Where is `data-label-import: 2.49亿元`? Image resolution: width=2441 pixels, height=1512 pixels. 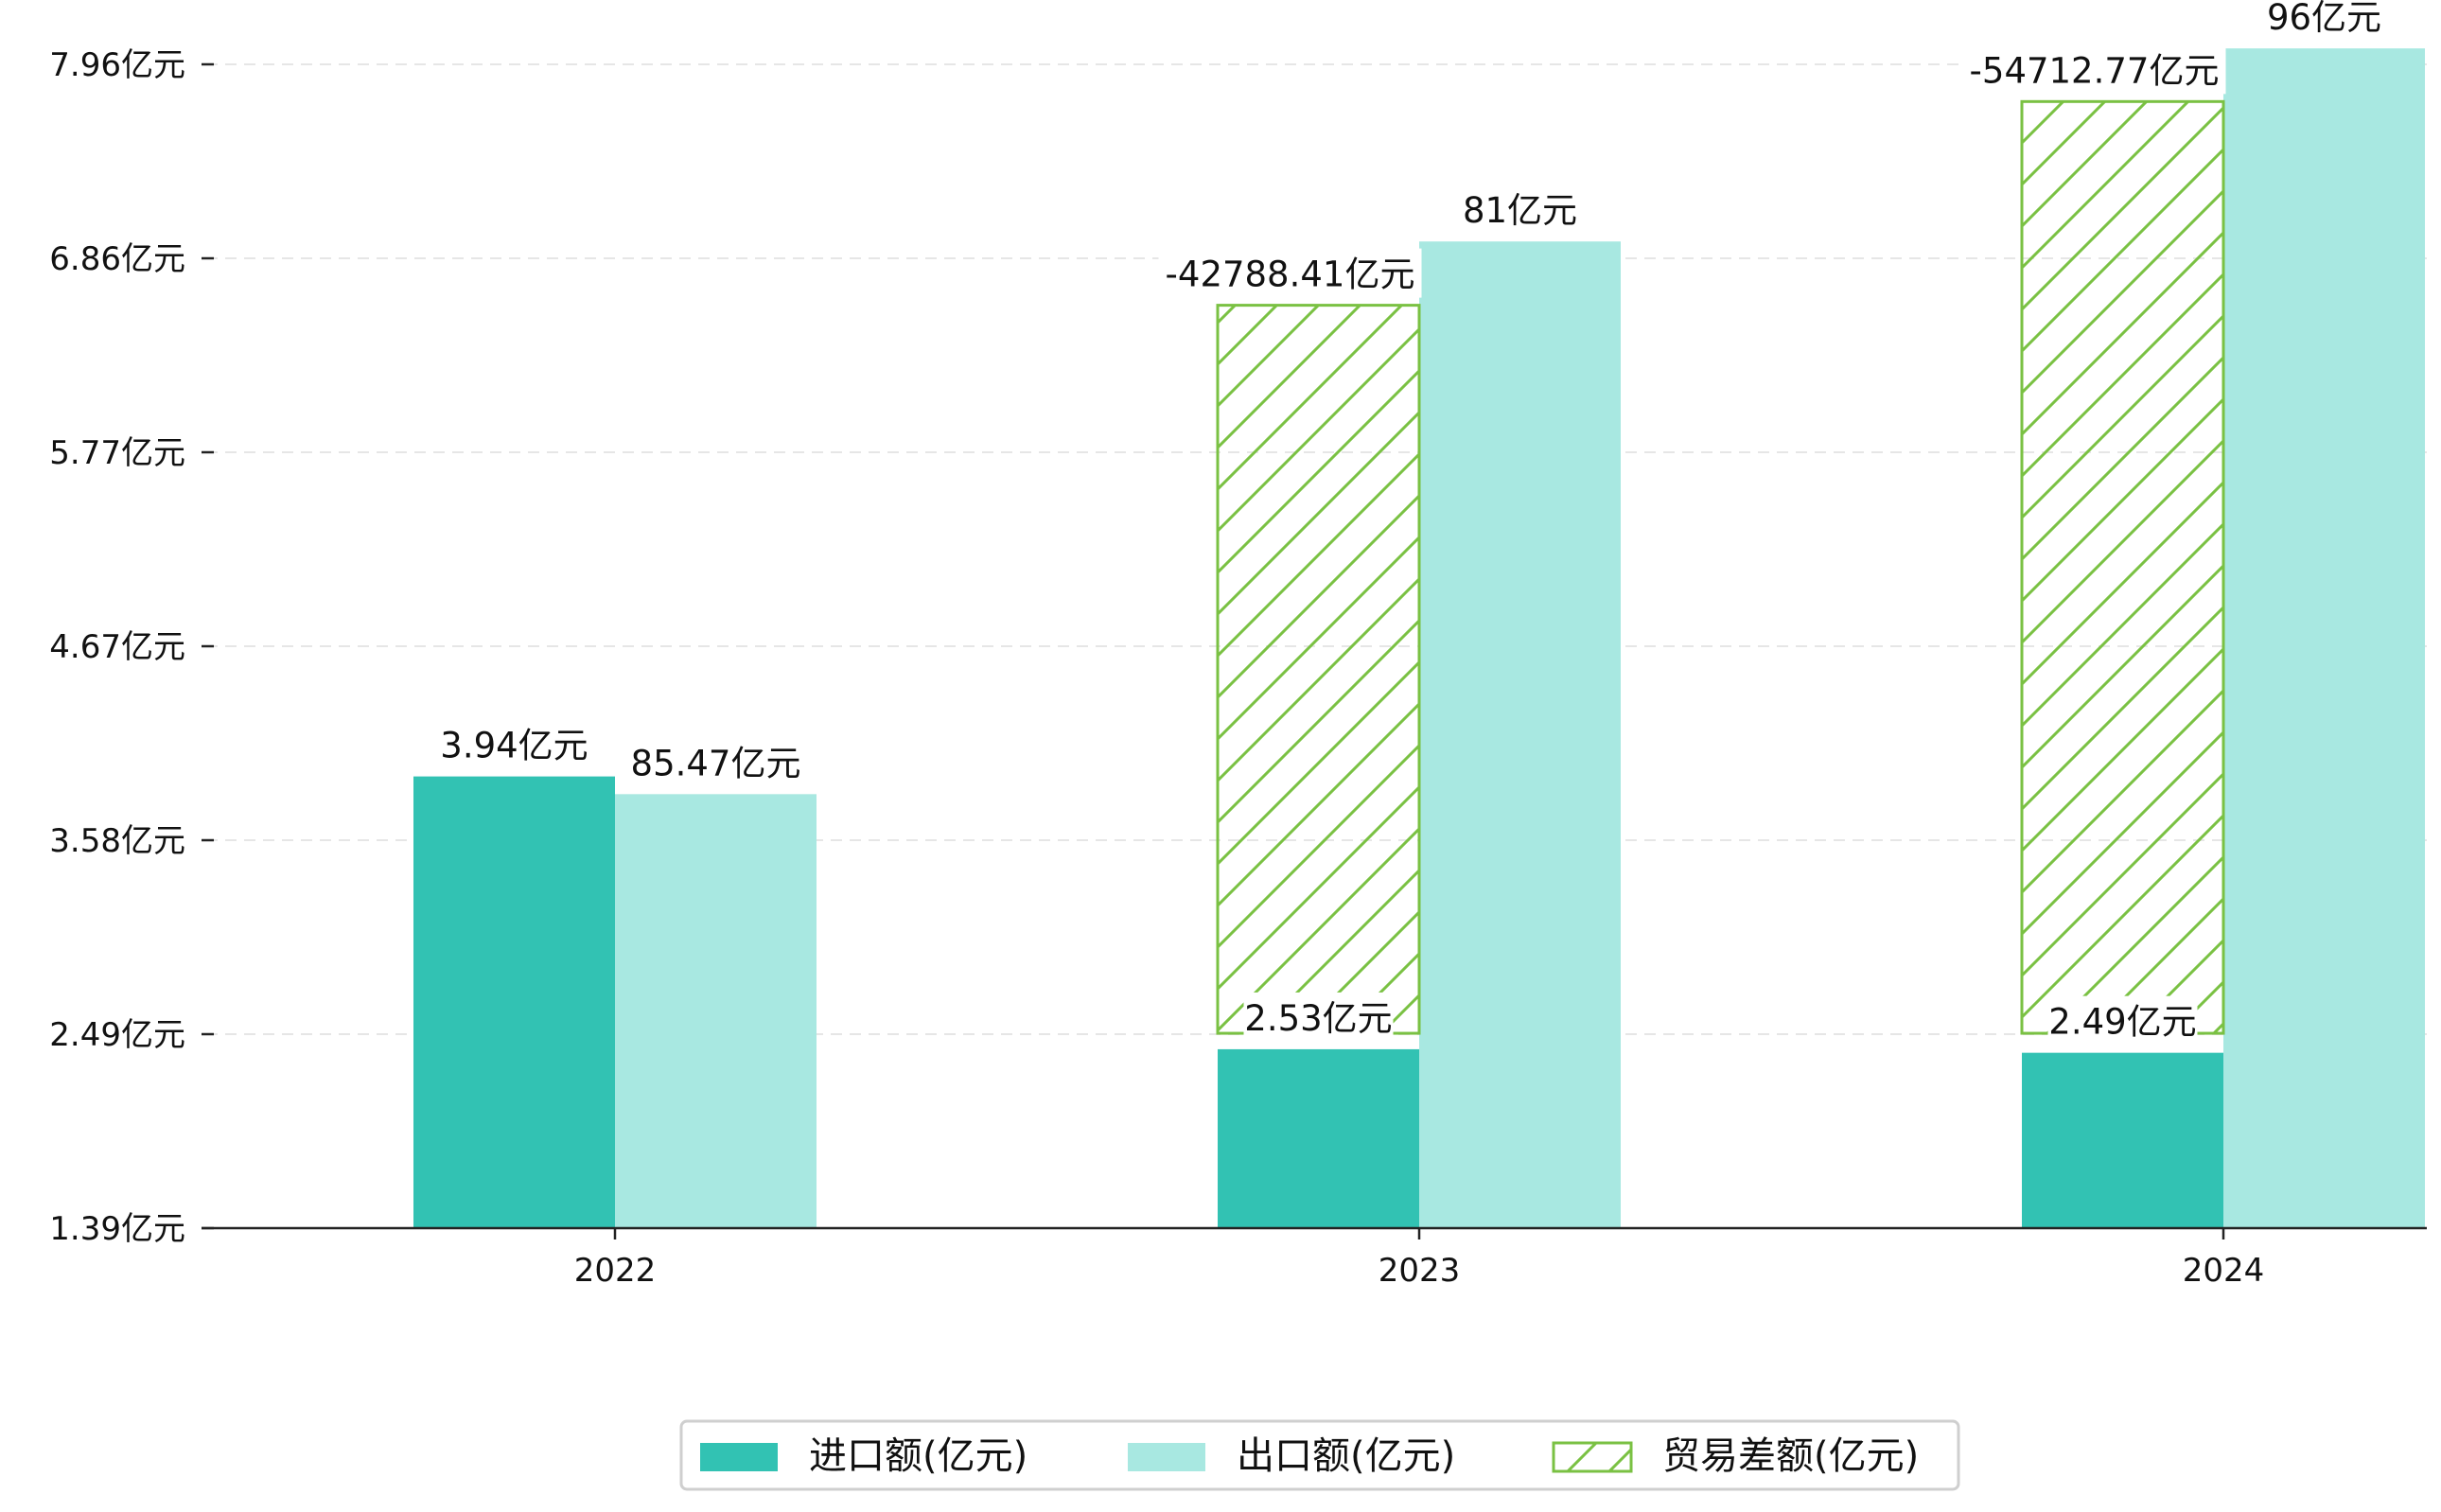
data-label-import: 2.49亿元 is located at coordinates (2122, 1023).